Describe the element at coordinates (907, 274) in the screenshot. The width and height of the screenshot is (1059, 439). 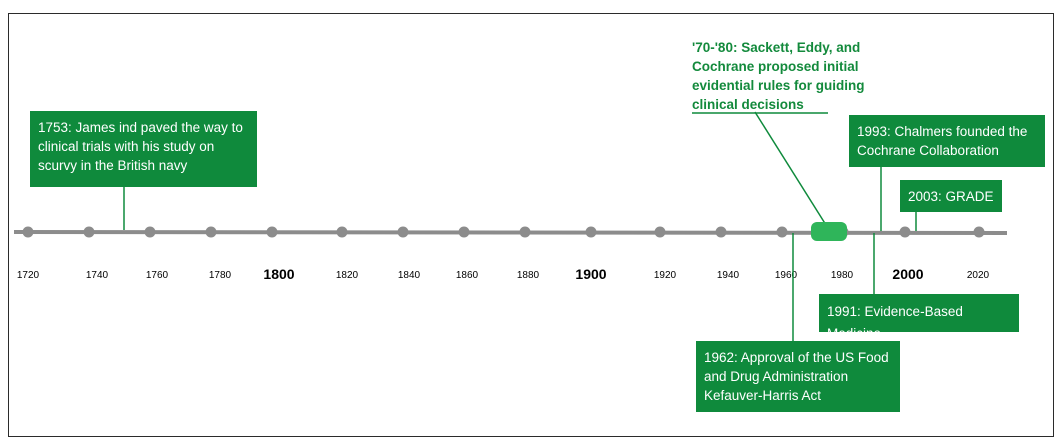
I see `year-label-2000: 2000` at that location.